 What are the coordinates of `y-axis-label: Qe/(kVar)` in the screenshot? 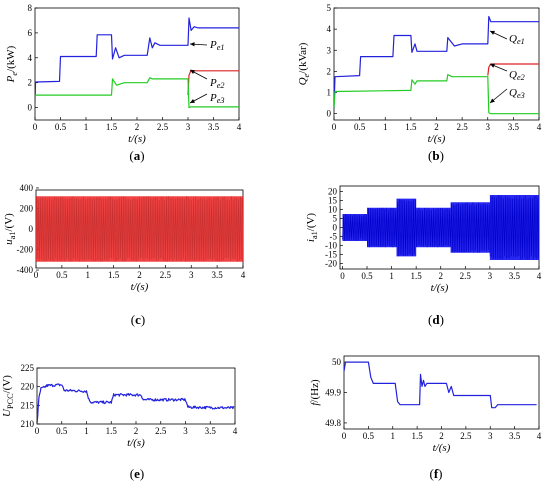 It's located at (304, 63).